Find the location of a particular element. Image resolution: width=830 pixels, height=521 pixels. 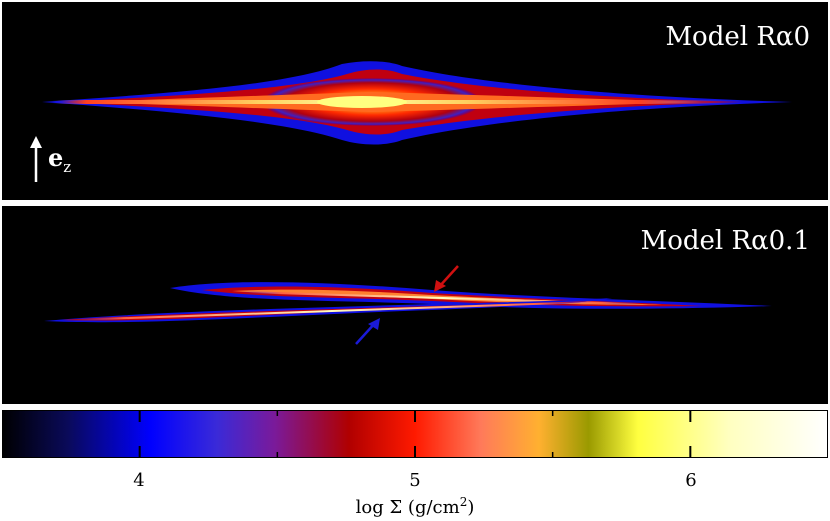

colorbar-ticks is located at coordinates (415, 434).